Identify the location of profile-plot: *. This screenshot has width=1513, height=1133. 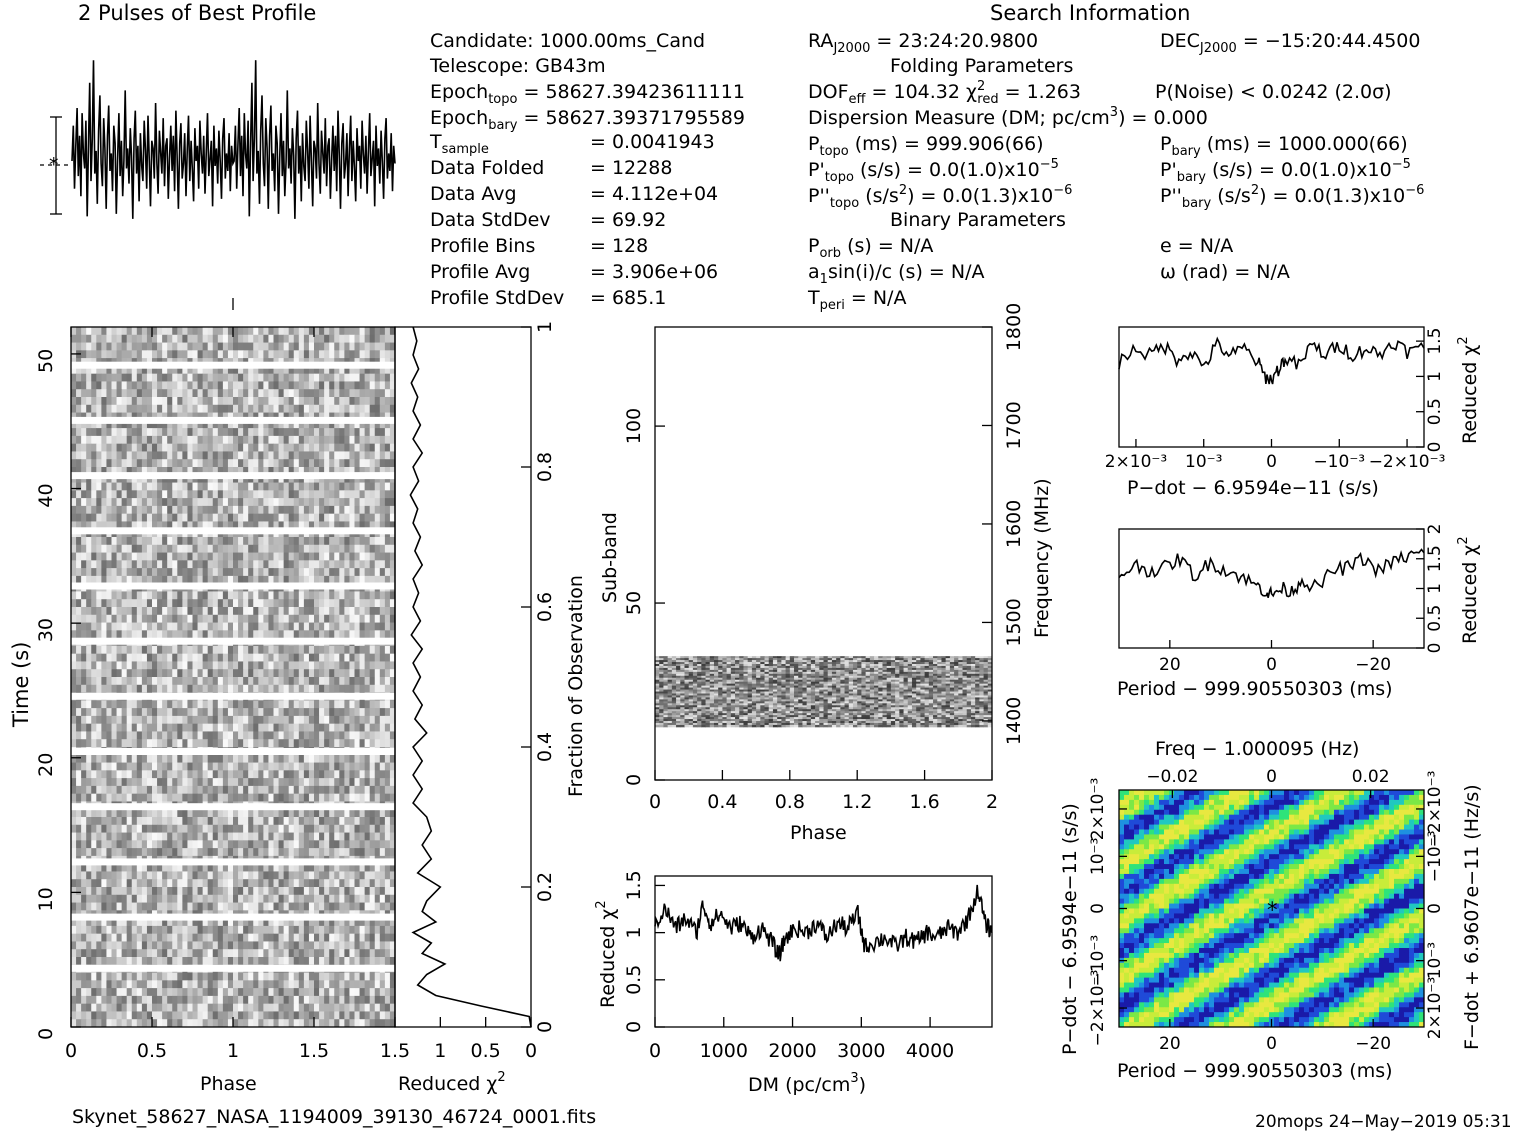
(218, 185).